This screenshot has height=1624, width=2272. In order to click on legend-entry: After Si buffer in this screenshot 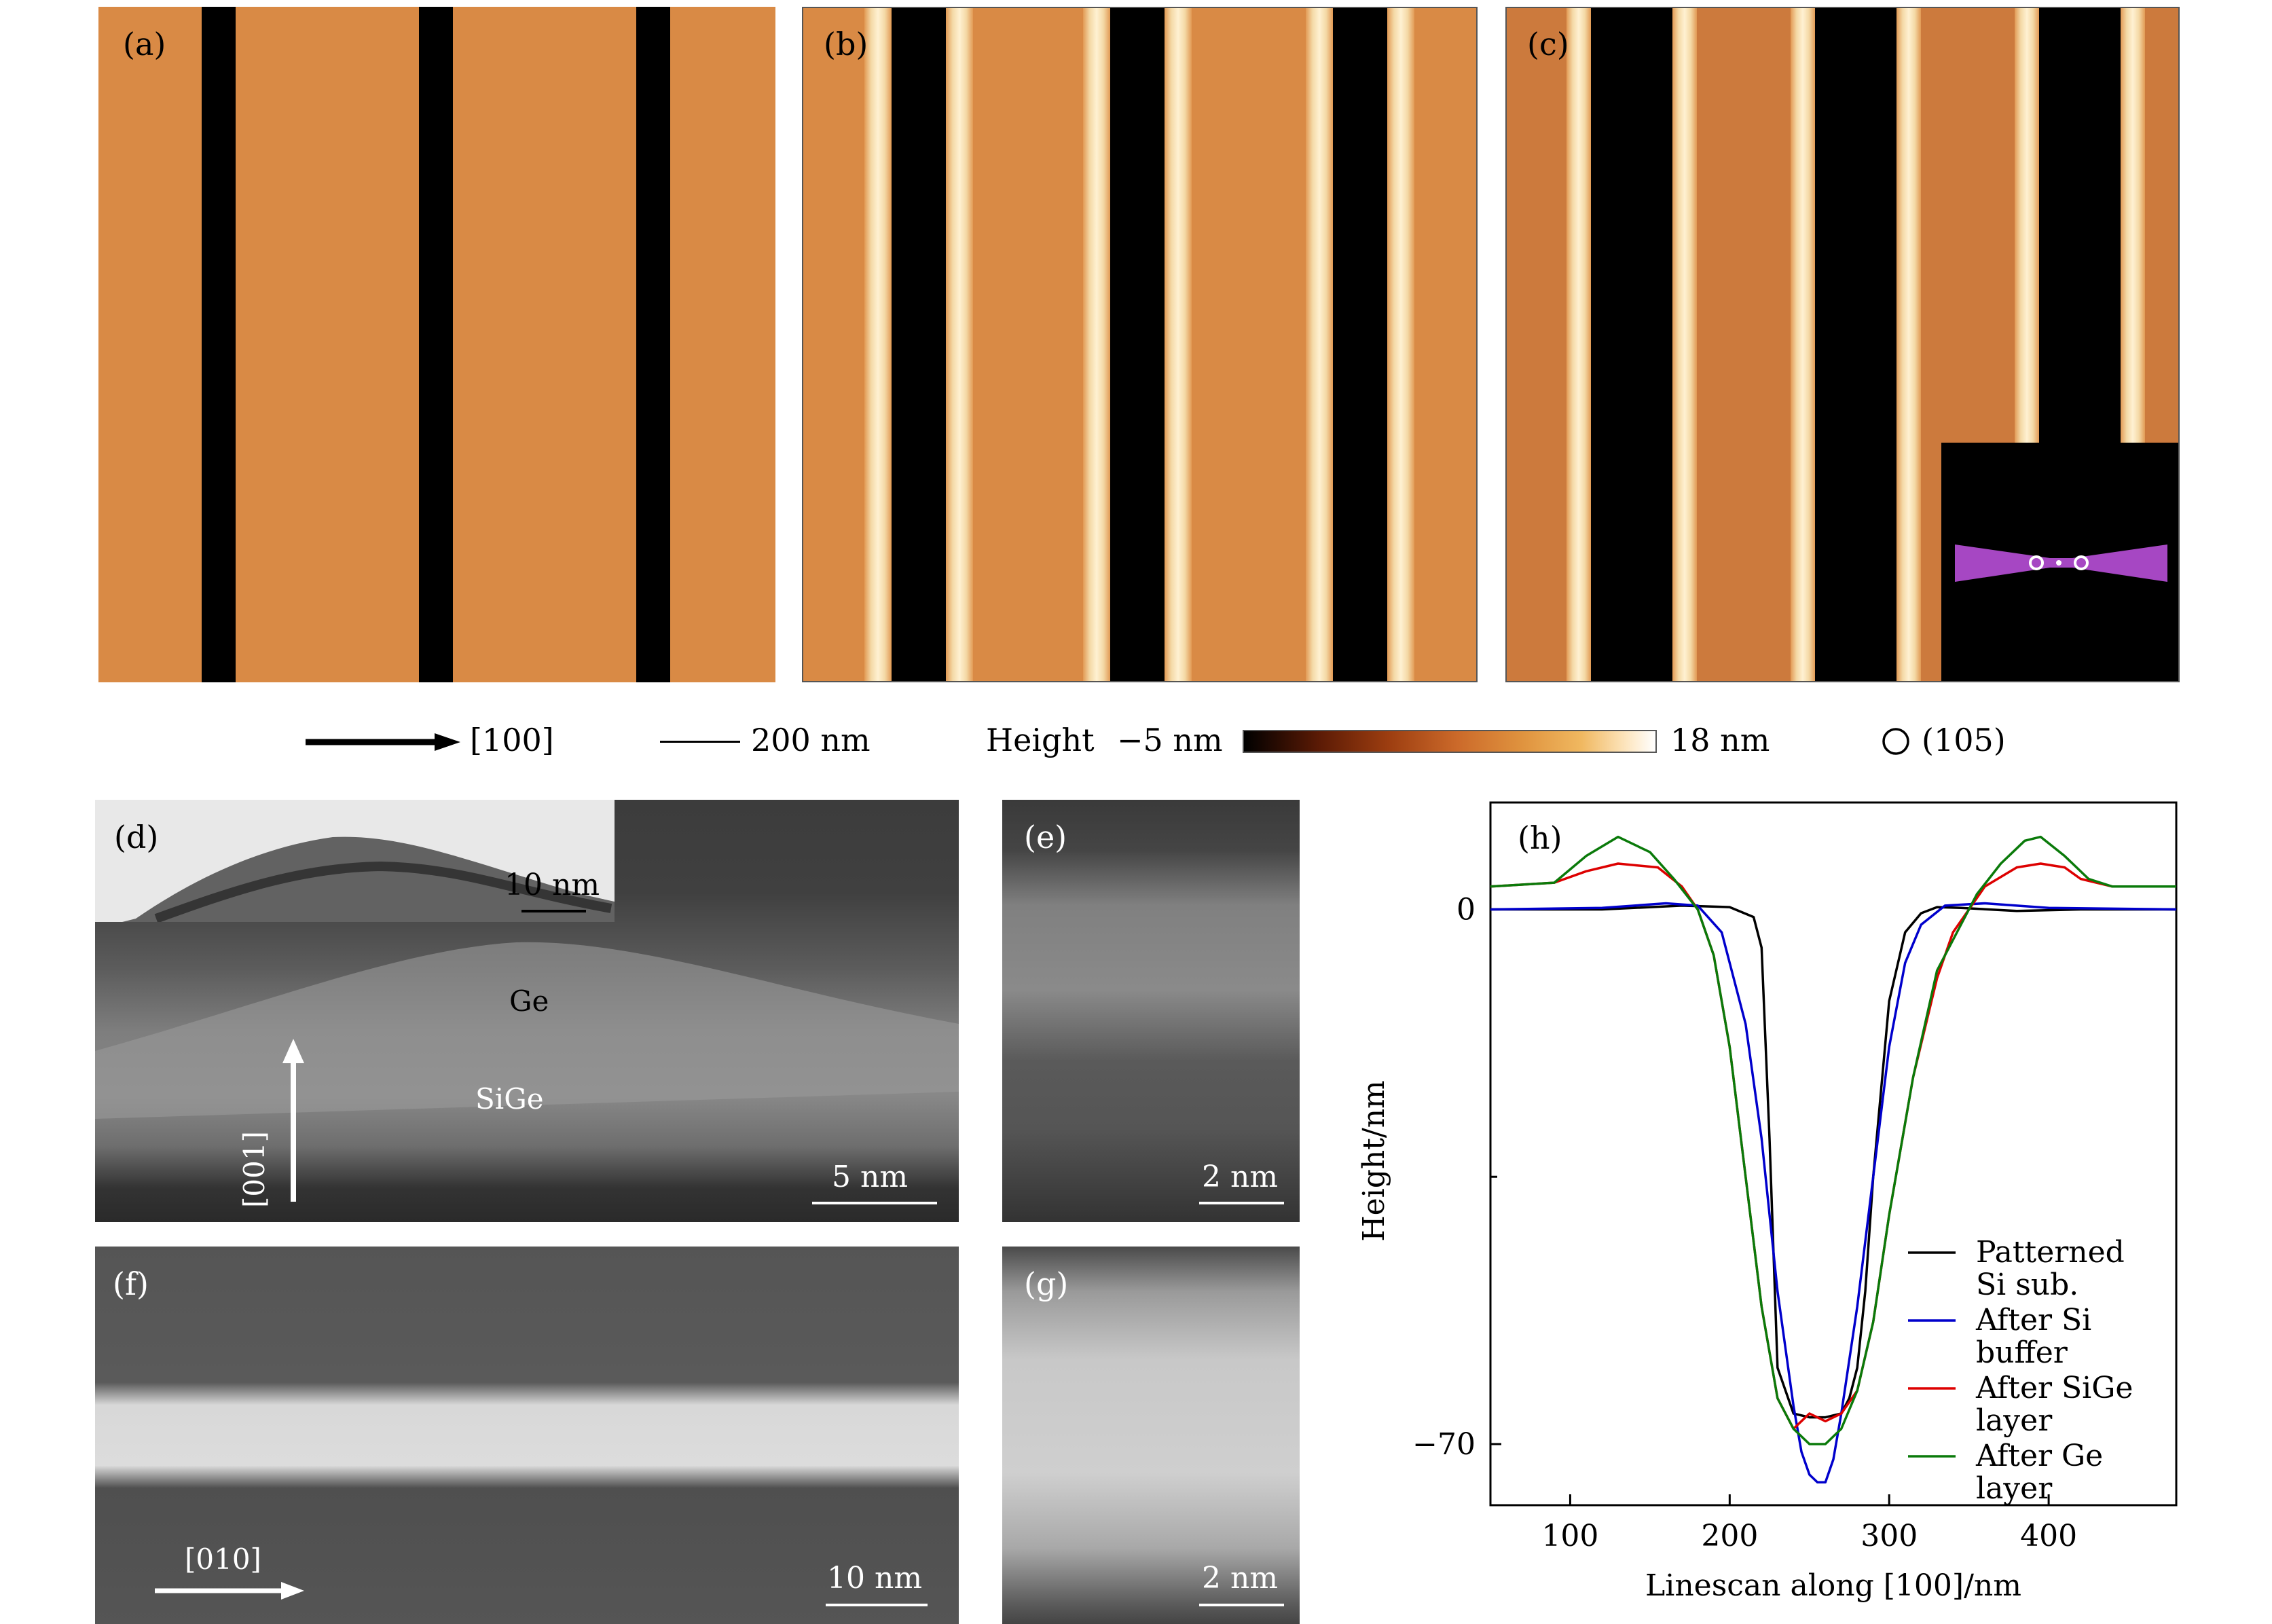, I will do `click(2033, 1336)`.